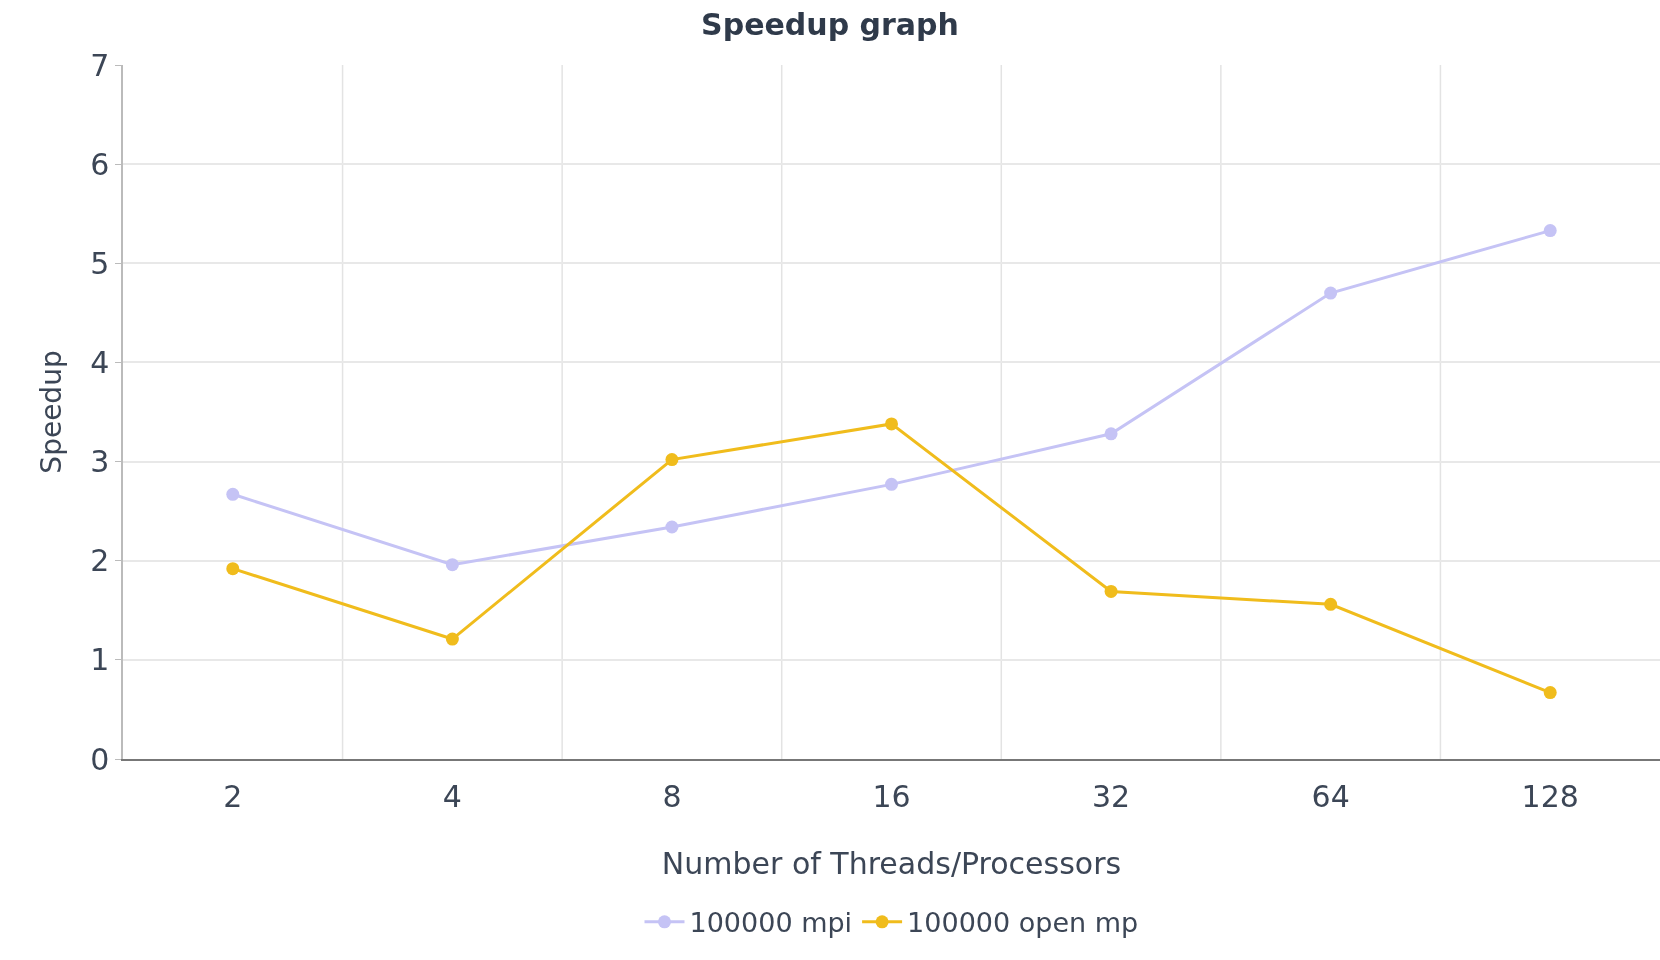  What do you see at coordinates (891, 863) in the screenshot?
I see `x-axis-title: Number of Threads/Processors` at bounding box center [891, 863].